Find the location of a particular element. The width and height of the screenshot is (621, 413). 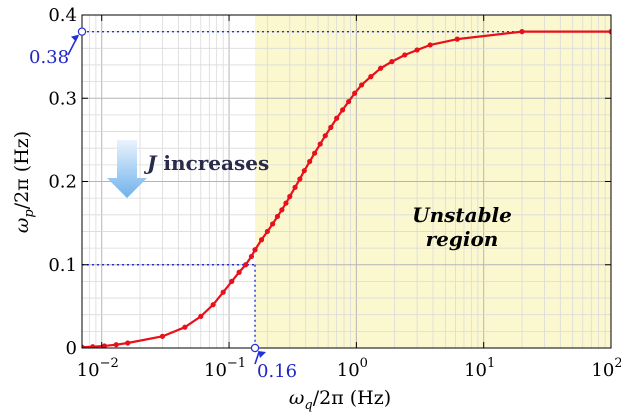

x-tick-label: 10¹ is located at coordinates (479, 368).